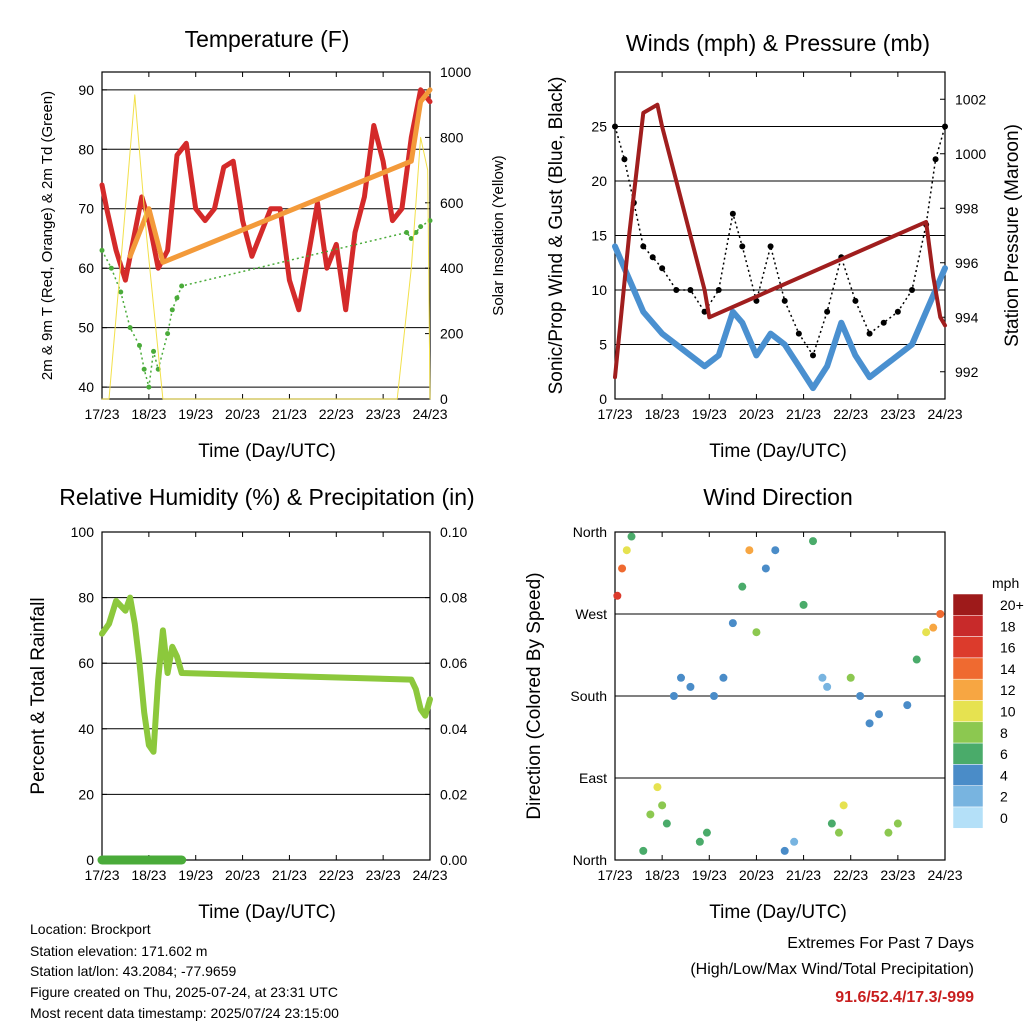 The height and width of the screenshot is (1024, 1024). I want to click on y2-tick-label: 992, so click(967, 372).